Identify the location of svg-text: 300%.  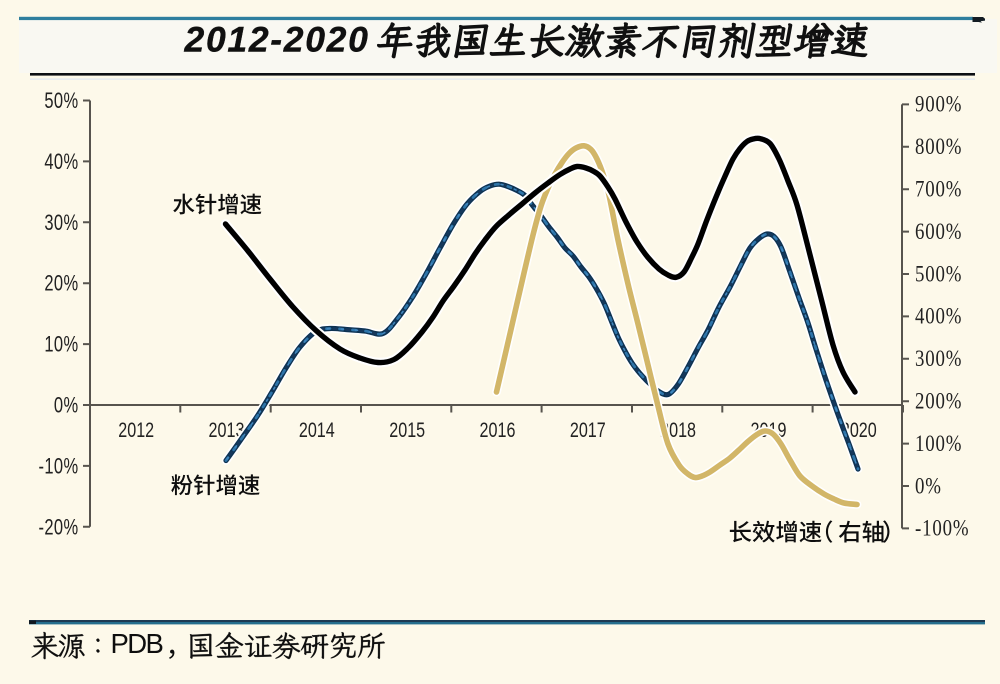
(938, 358).